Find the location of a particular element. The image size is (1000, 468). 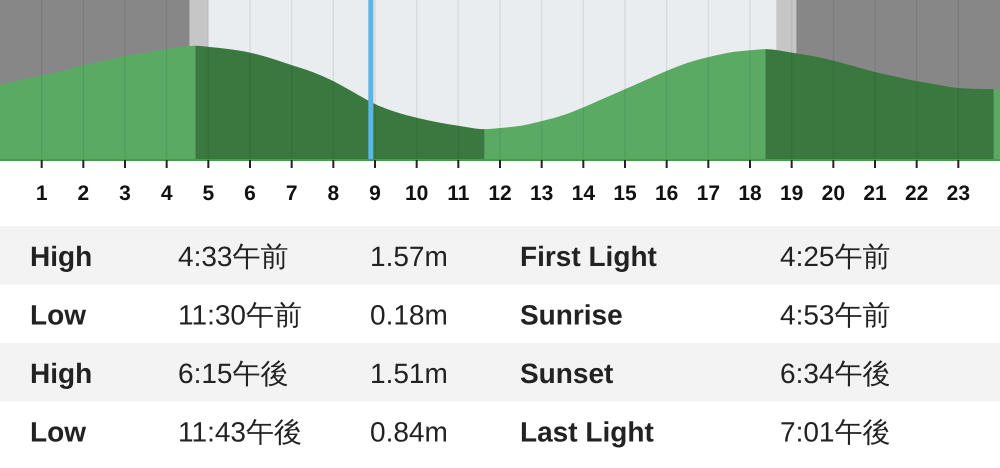

x-tick-label: 21 is located at coordinates (875, 193).